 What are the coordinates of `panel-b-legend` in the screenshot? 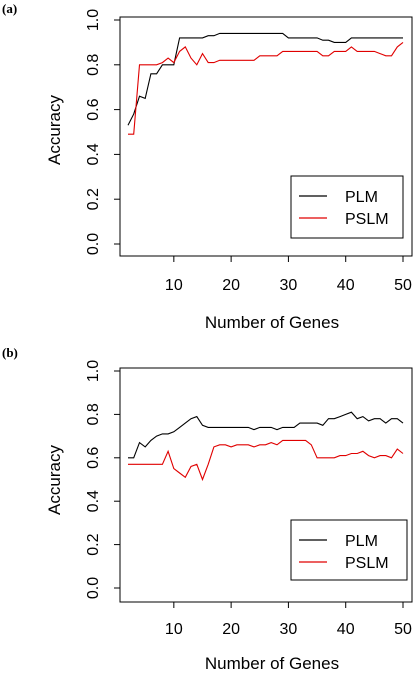 It's located at (349, 550).